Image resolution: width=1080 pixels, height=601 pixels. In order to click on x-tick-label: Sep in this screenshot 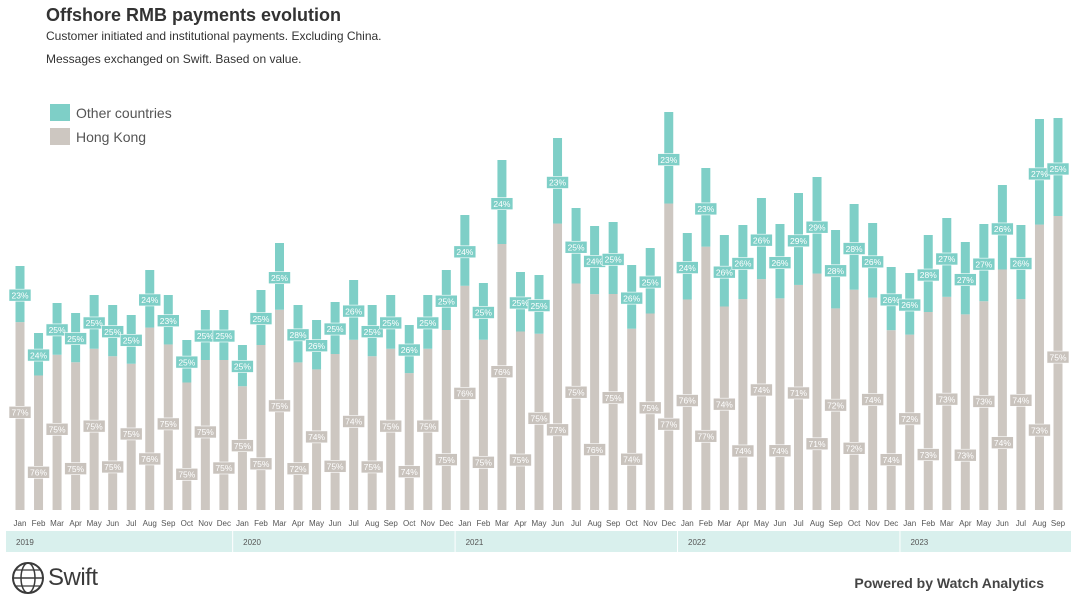, I will do `click(613, 523)`.